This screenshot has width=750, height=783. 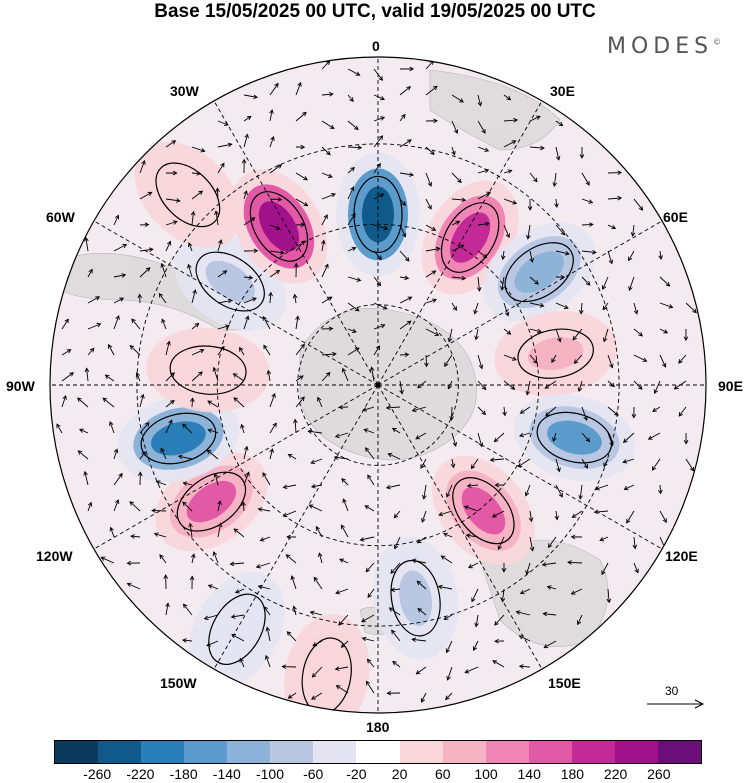 What do you see at coordinates (236, 467) in the screenshot?
I see `meridian-line` at bounding box center [236, 467].